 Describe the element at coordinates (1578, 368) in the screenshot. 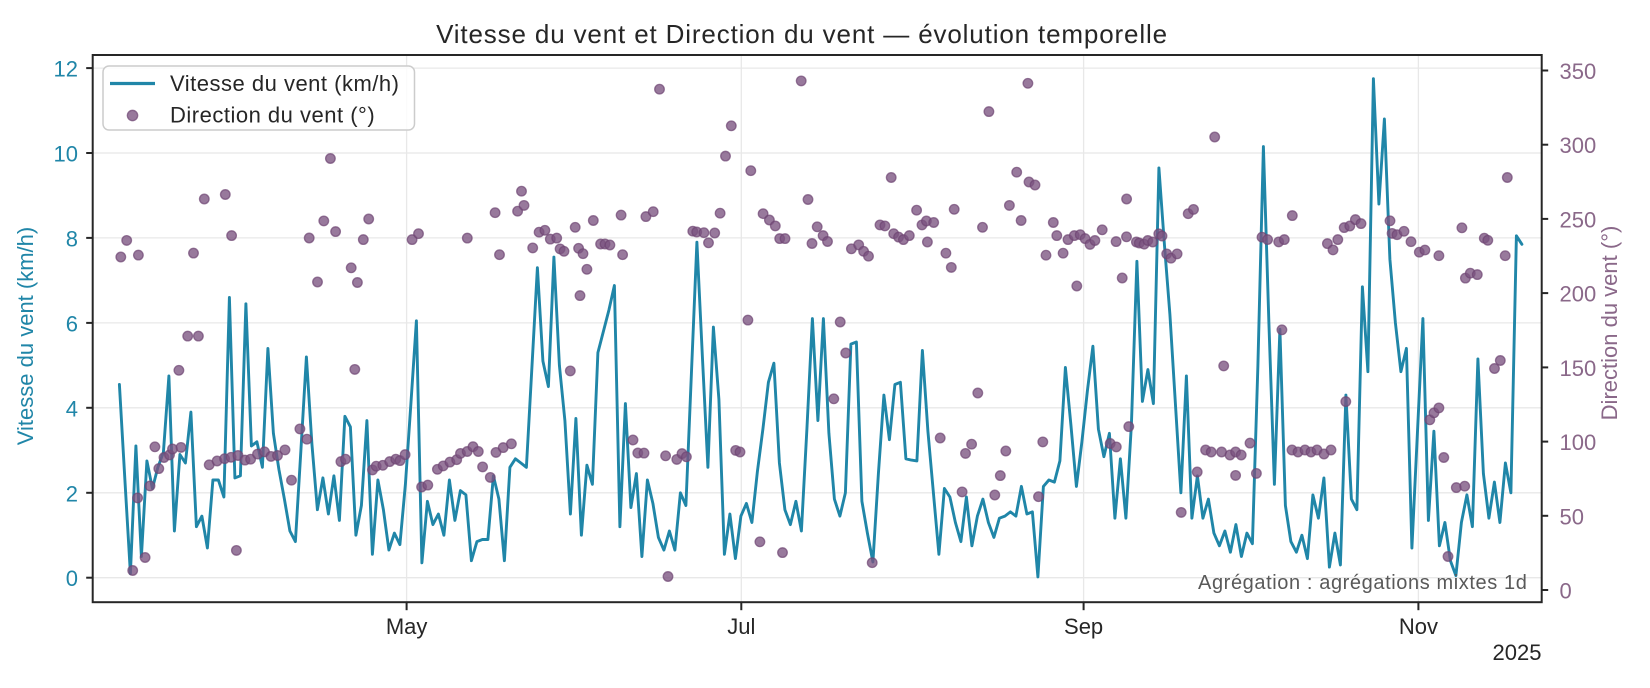

I see `svg-text: 150` at that location.